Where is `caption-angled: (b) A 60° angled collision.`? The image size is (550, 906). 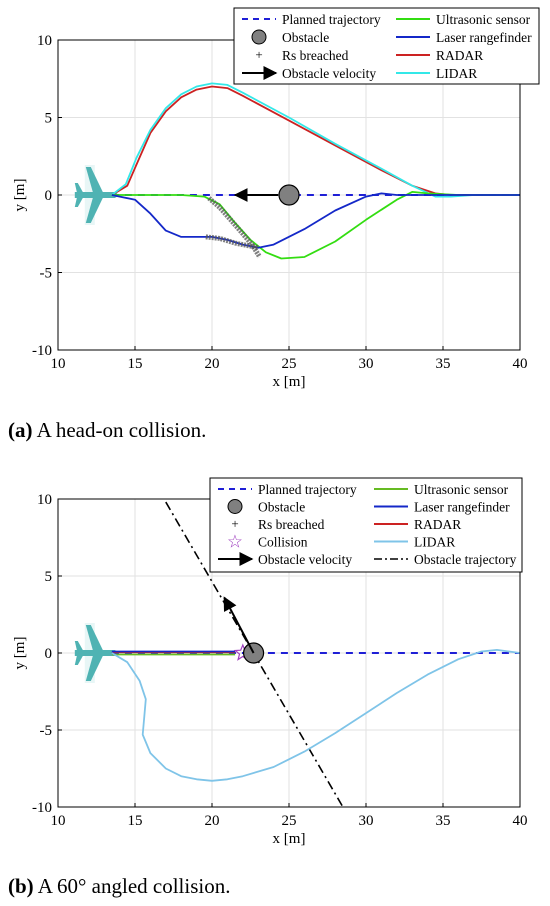 caption-angled: (b) A 60° angled collision. is located at coordinates (119, 886).